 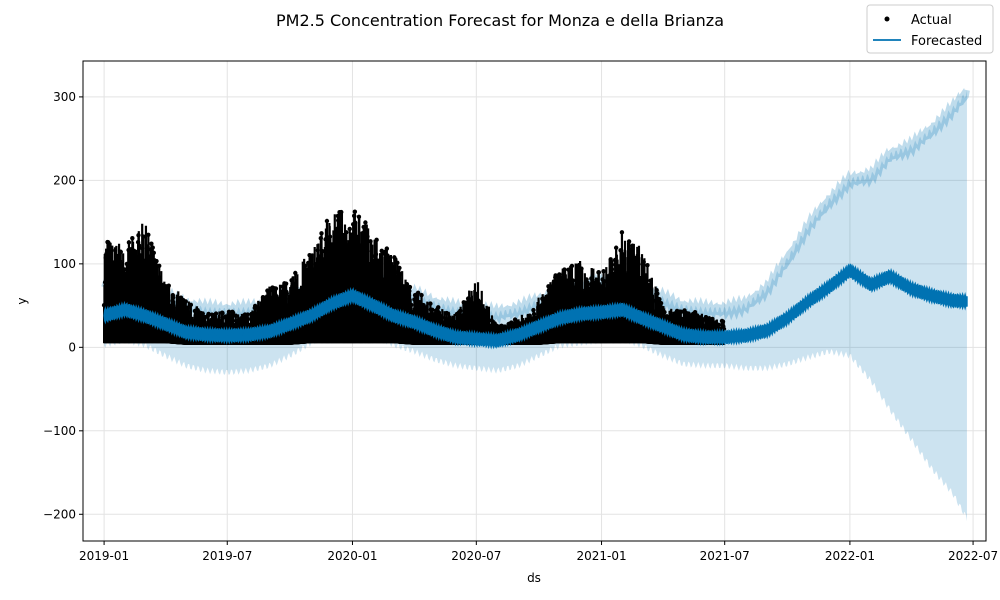 I want to click on y-tick-label: −100, so click(x=59, y=431).